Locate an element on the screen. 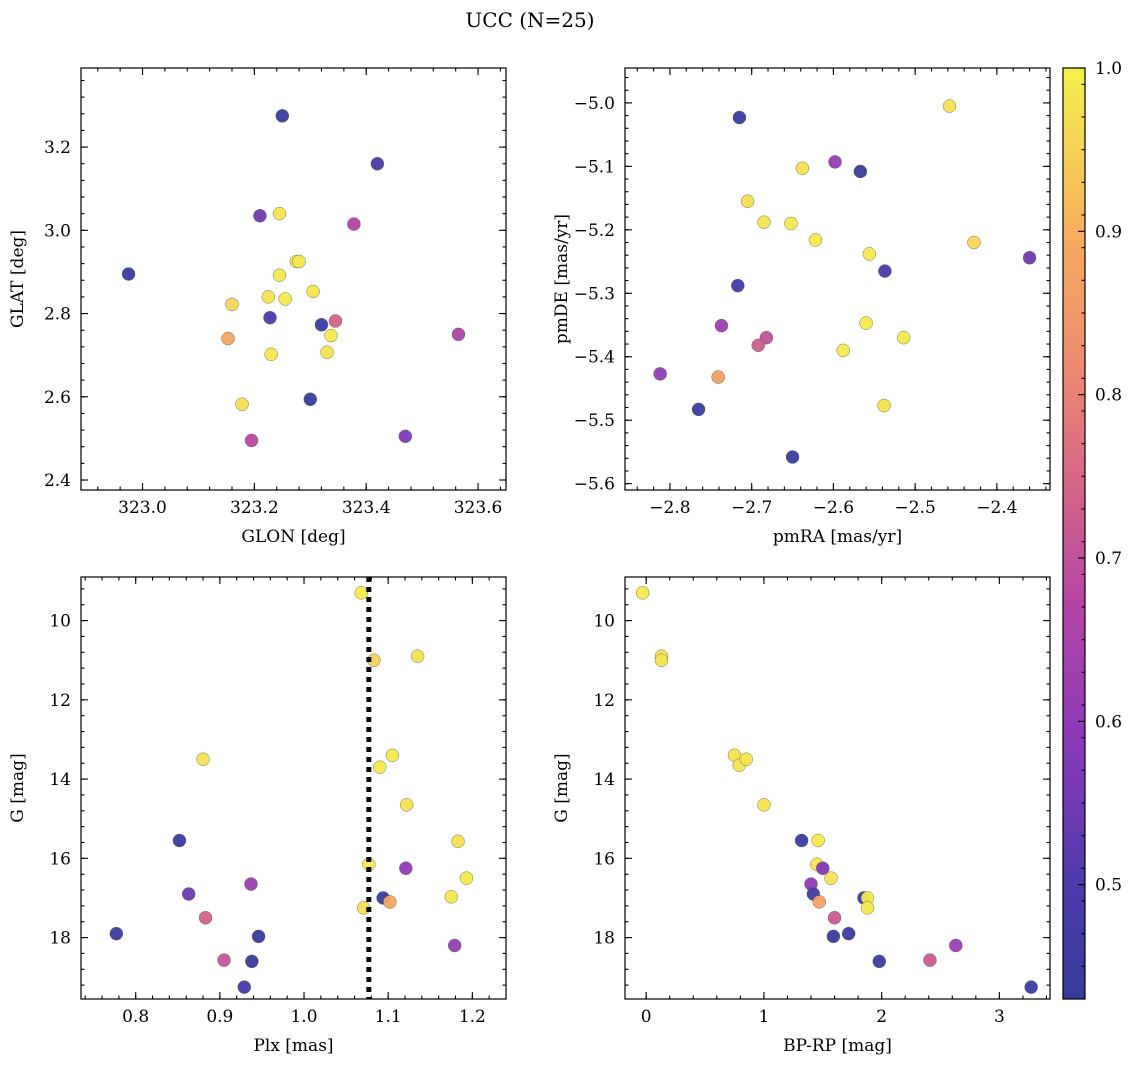 Image resolution: width=1136 pixels, height=1067 pixels. x-tick-label: 1.0 is located at coordinates (303, 1017).